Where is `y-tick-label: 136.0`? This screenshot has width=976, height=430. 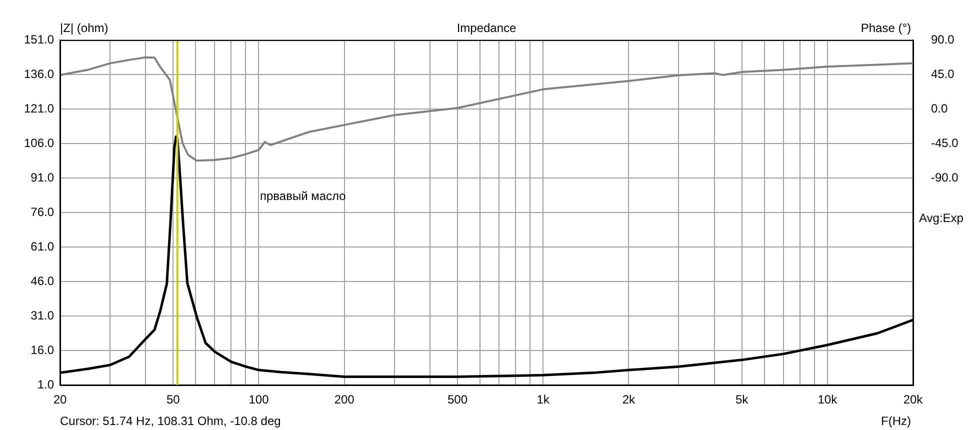 y-tick-label: 136.0 is located at coordinates (39, 73).